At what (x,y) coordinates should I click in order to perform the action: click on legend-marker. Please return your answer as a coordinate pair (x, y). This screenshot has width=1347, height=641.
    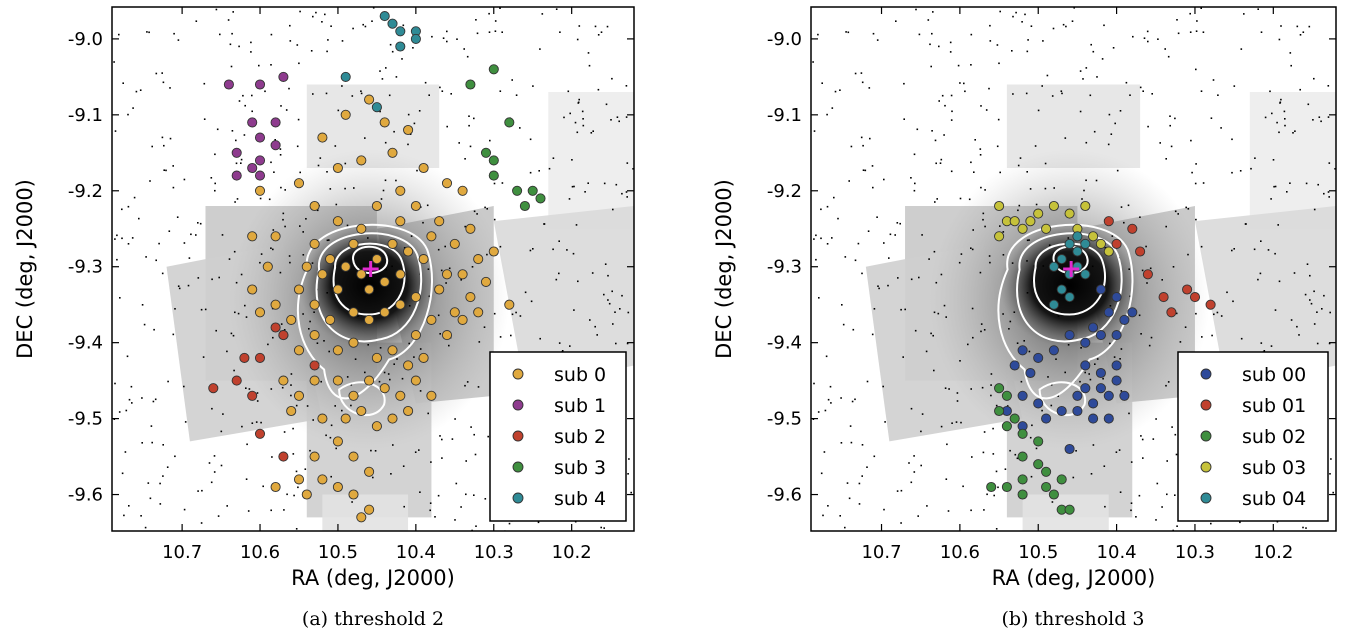
    Looking at the image, I should click on (518, 498).